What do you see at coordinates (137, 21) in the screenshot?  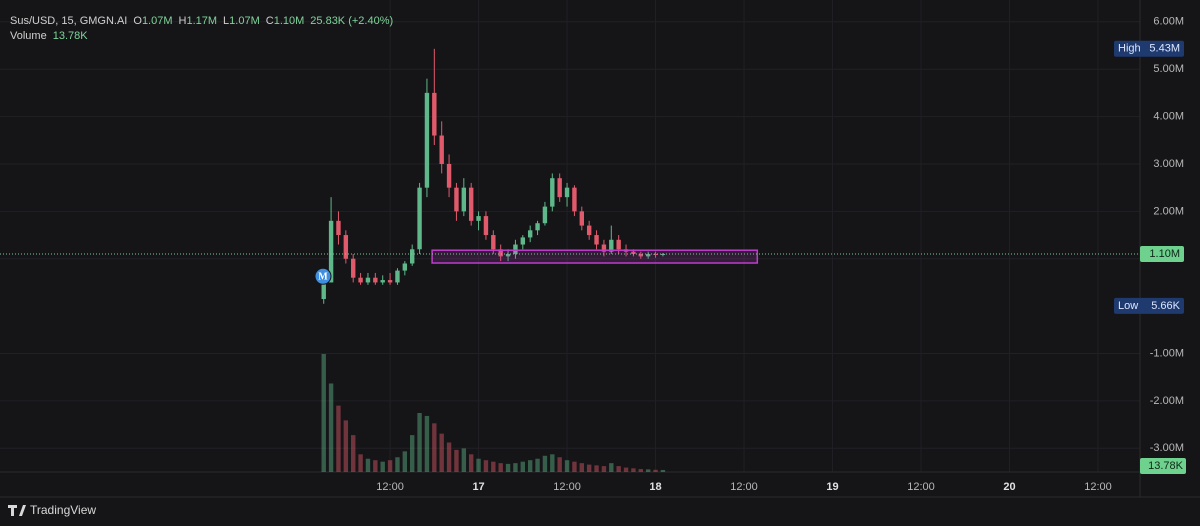 I see `legend-key: O` at bounding box center [137, 21].